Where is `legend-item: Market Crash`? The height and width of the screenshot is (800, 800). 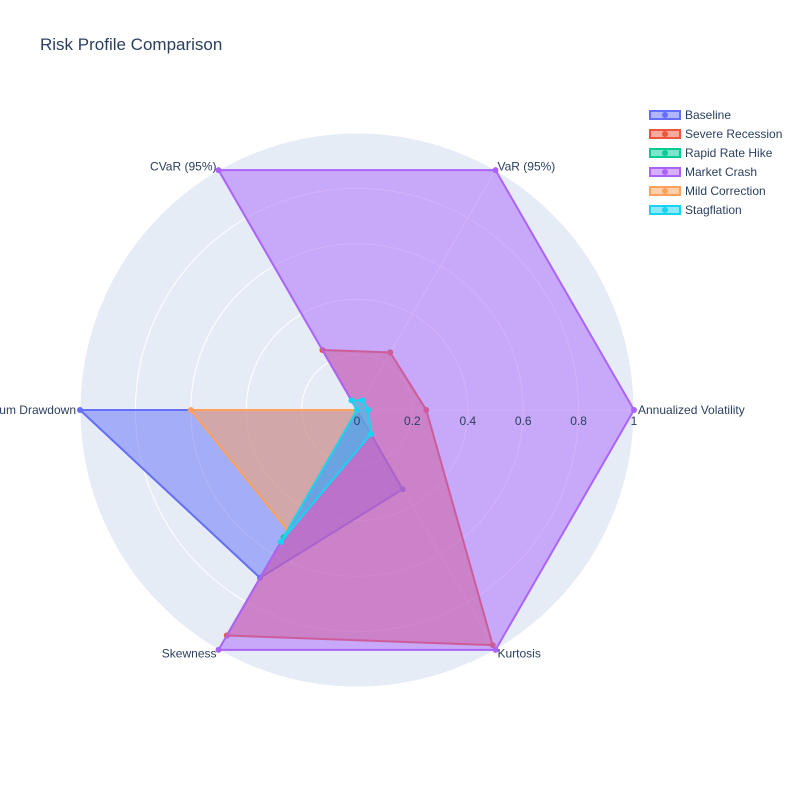 legend-item: Market Crash is located at coordinates (703, 172).